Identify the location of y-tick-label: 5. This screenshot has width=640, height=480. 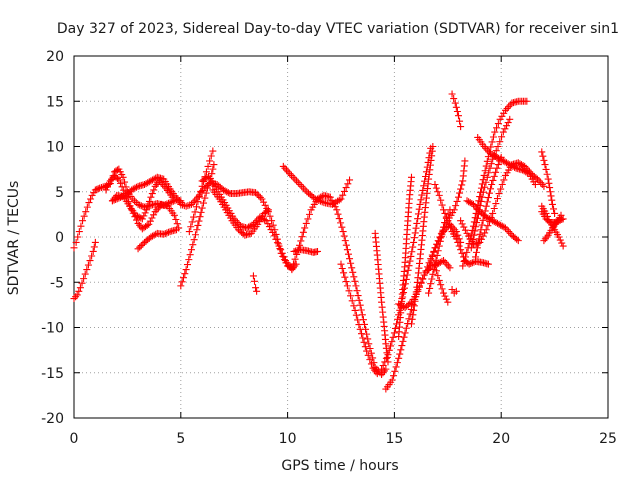
(59, 193).